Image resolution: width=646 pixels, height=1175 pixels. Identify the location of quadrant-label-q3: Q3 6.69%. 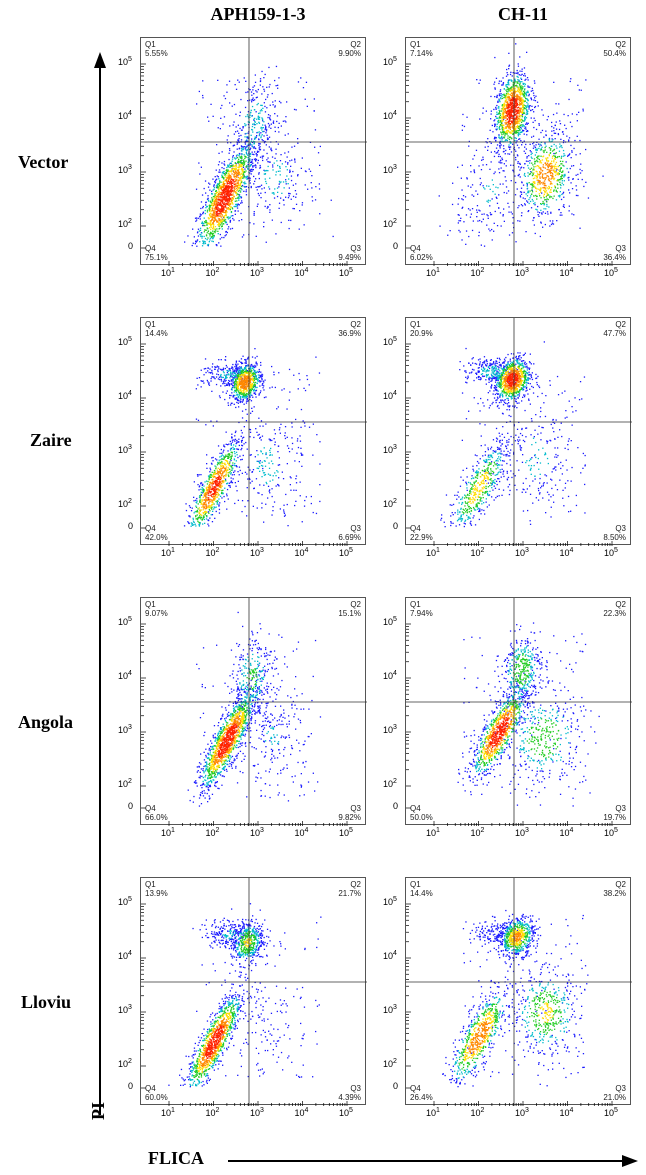
(349, 533).